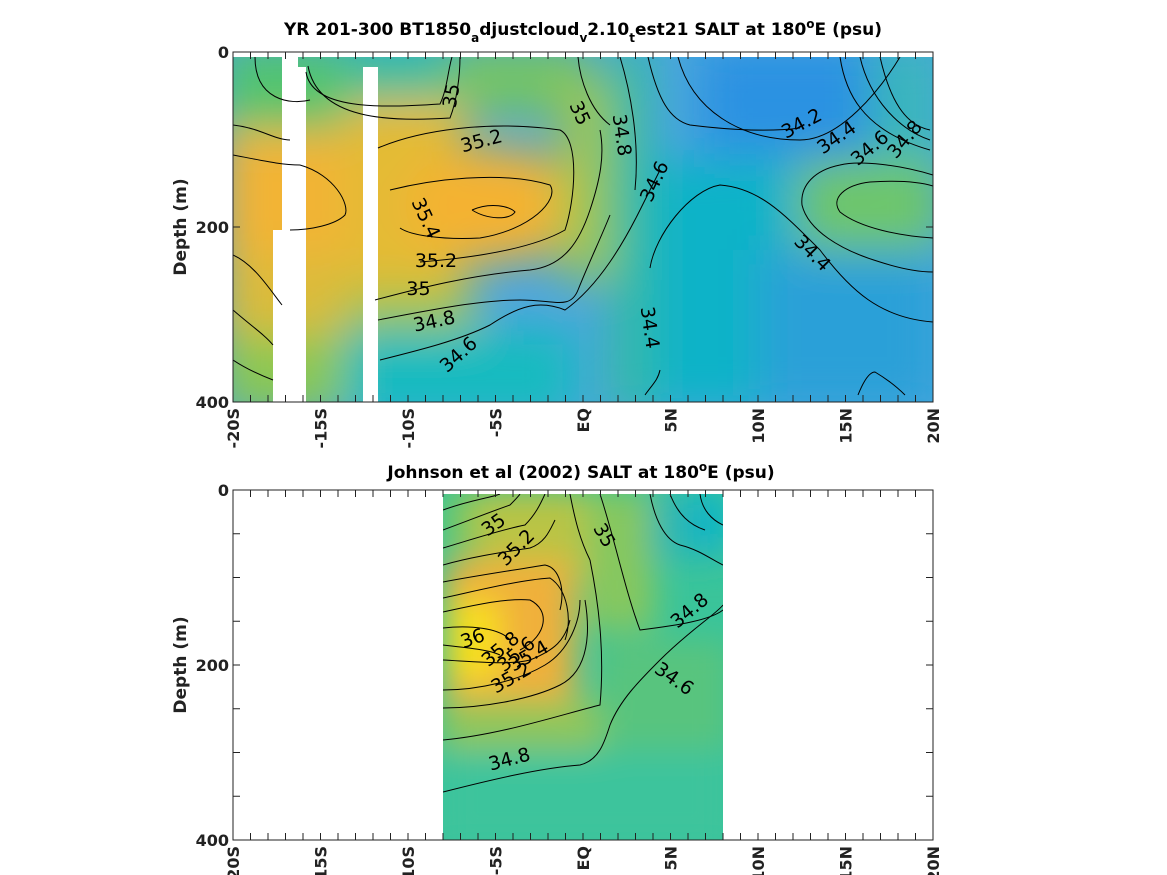 This screenshot has height=875, width=1167. I want to click on bottom-ytick-200: 200, so click(212, 665).